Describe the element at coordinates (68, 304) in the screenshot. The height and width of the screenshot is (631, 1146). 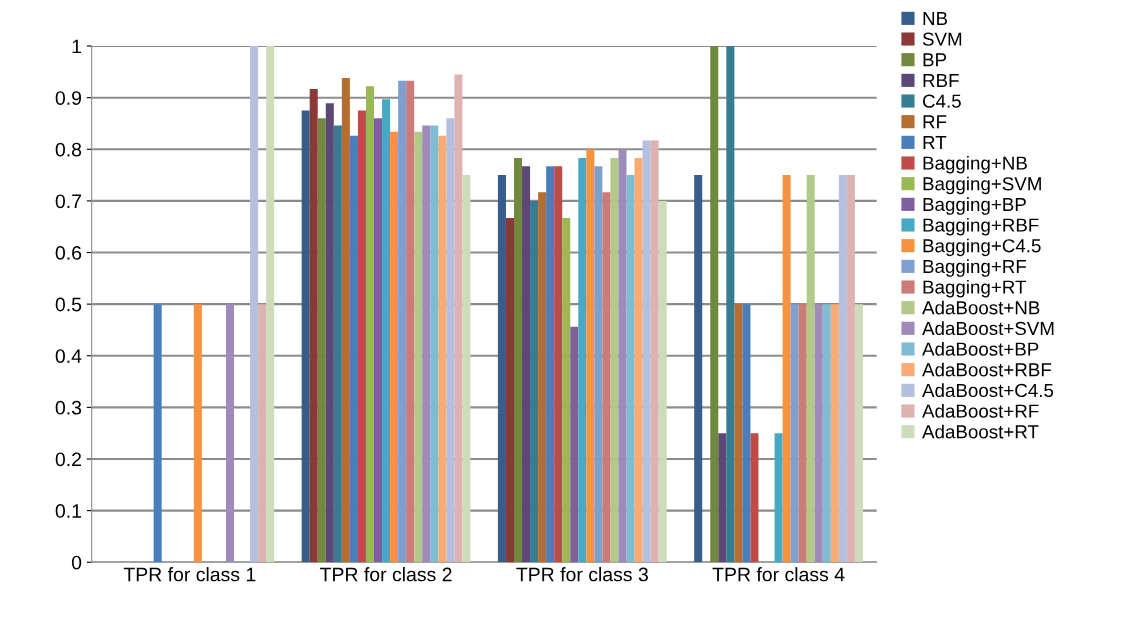
I see `y-tick-label: 0.5` at that location.